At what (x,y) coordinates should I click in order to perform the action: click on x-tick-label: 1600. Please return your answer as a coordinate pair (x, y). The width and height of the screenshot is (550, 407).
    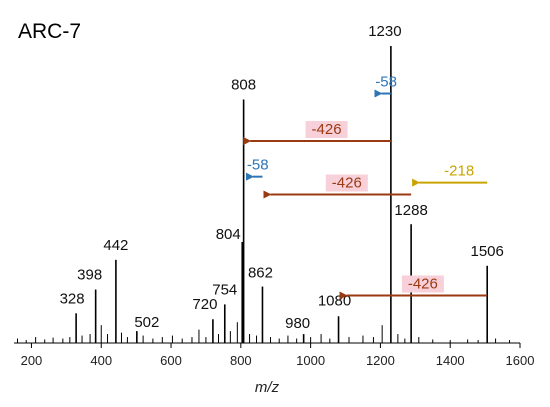
    Looking at the image, I should click on (520, 360).